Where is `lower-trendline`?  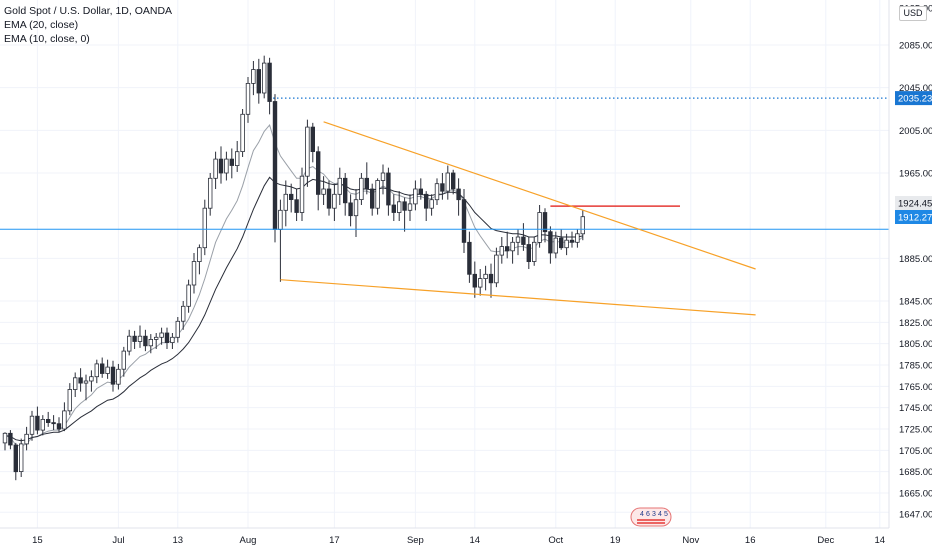
lower-trendline is located at coordinates (518, 297).